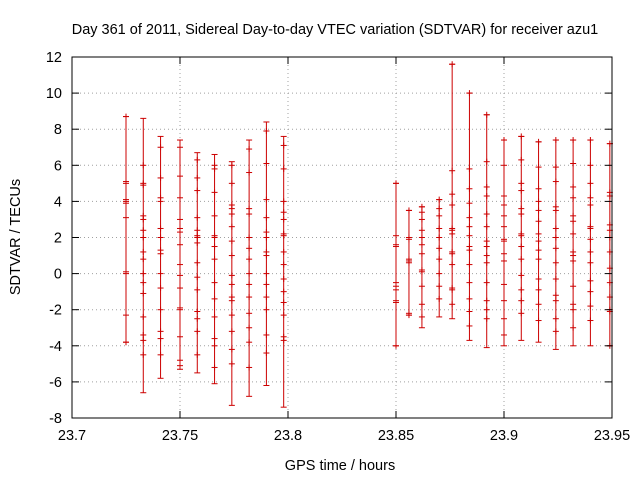 This screenshot has height=480, width=640. Describe the element at coordinates (180, 436) in the screenshot. I see `x-tick-label: 23.75` at that location.